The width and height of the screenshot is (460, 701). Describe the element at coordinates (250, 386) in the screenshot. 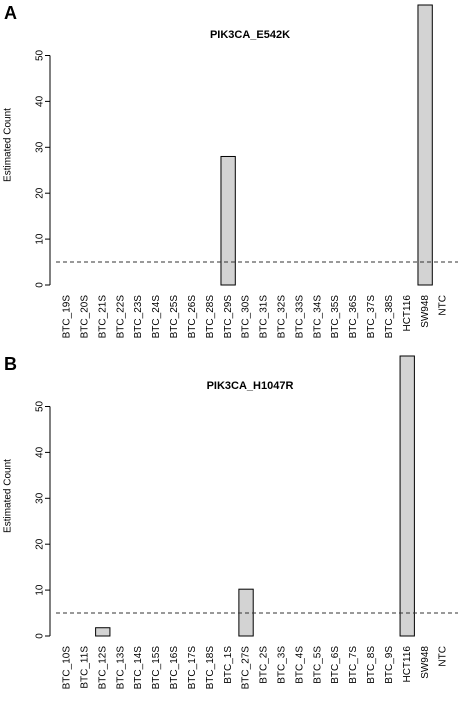

I see `chart-title: PIK3CA_H1047R` at that location.